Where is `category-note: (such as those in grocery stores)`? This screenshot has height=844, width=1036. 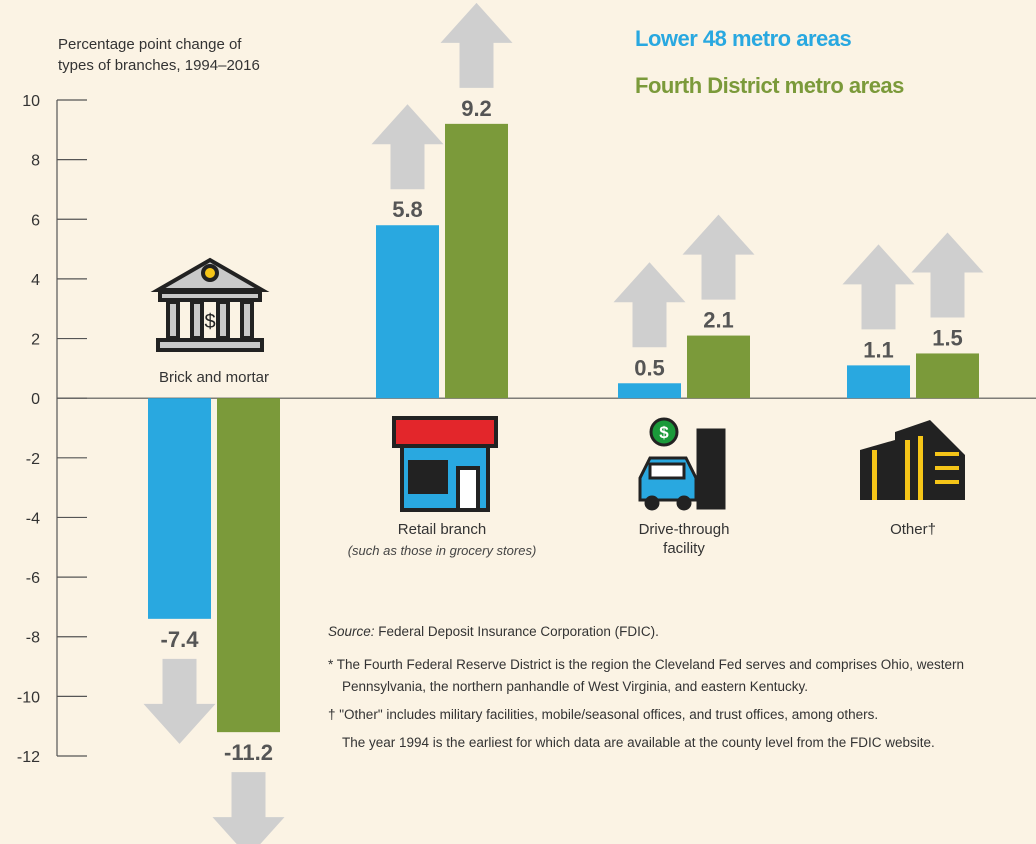 category-note: (such as those in grocery stores) is located at coordinates (442, 551).